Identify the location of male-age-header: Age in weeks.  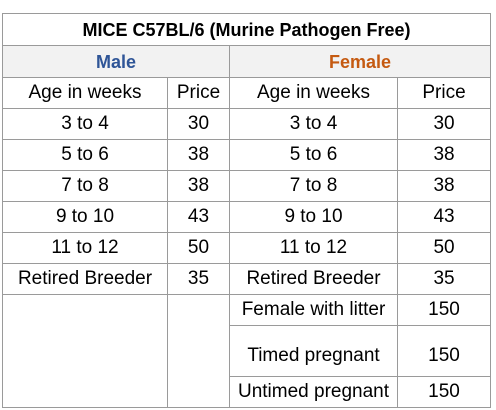
(85, 93).